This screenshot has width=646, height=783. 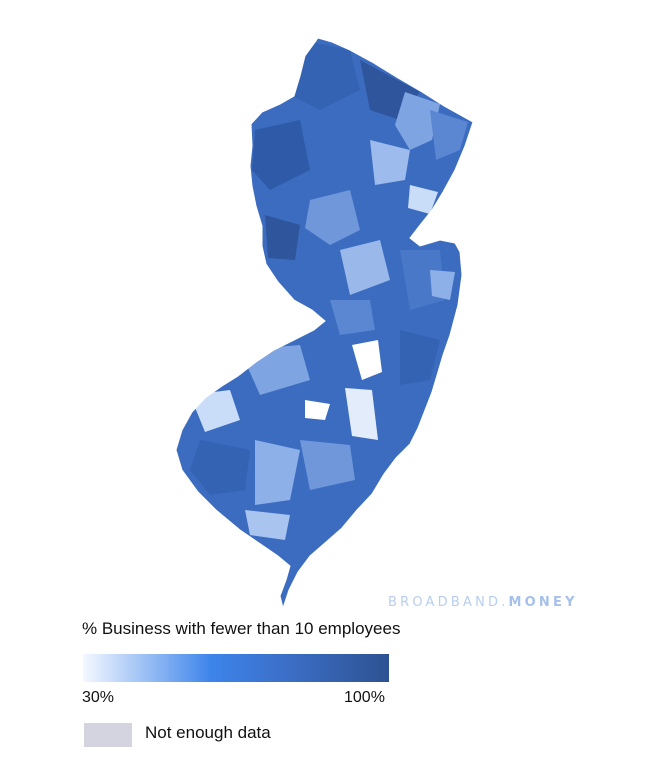 I want to click on region-mercer, so click(x=352, y=317).